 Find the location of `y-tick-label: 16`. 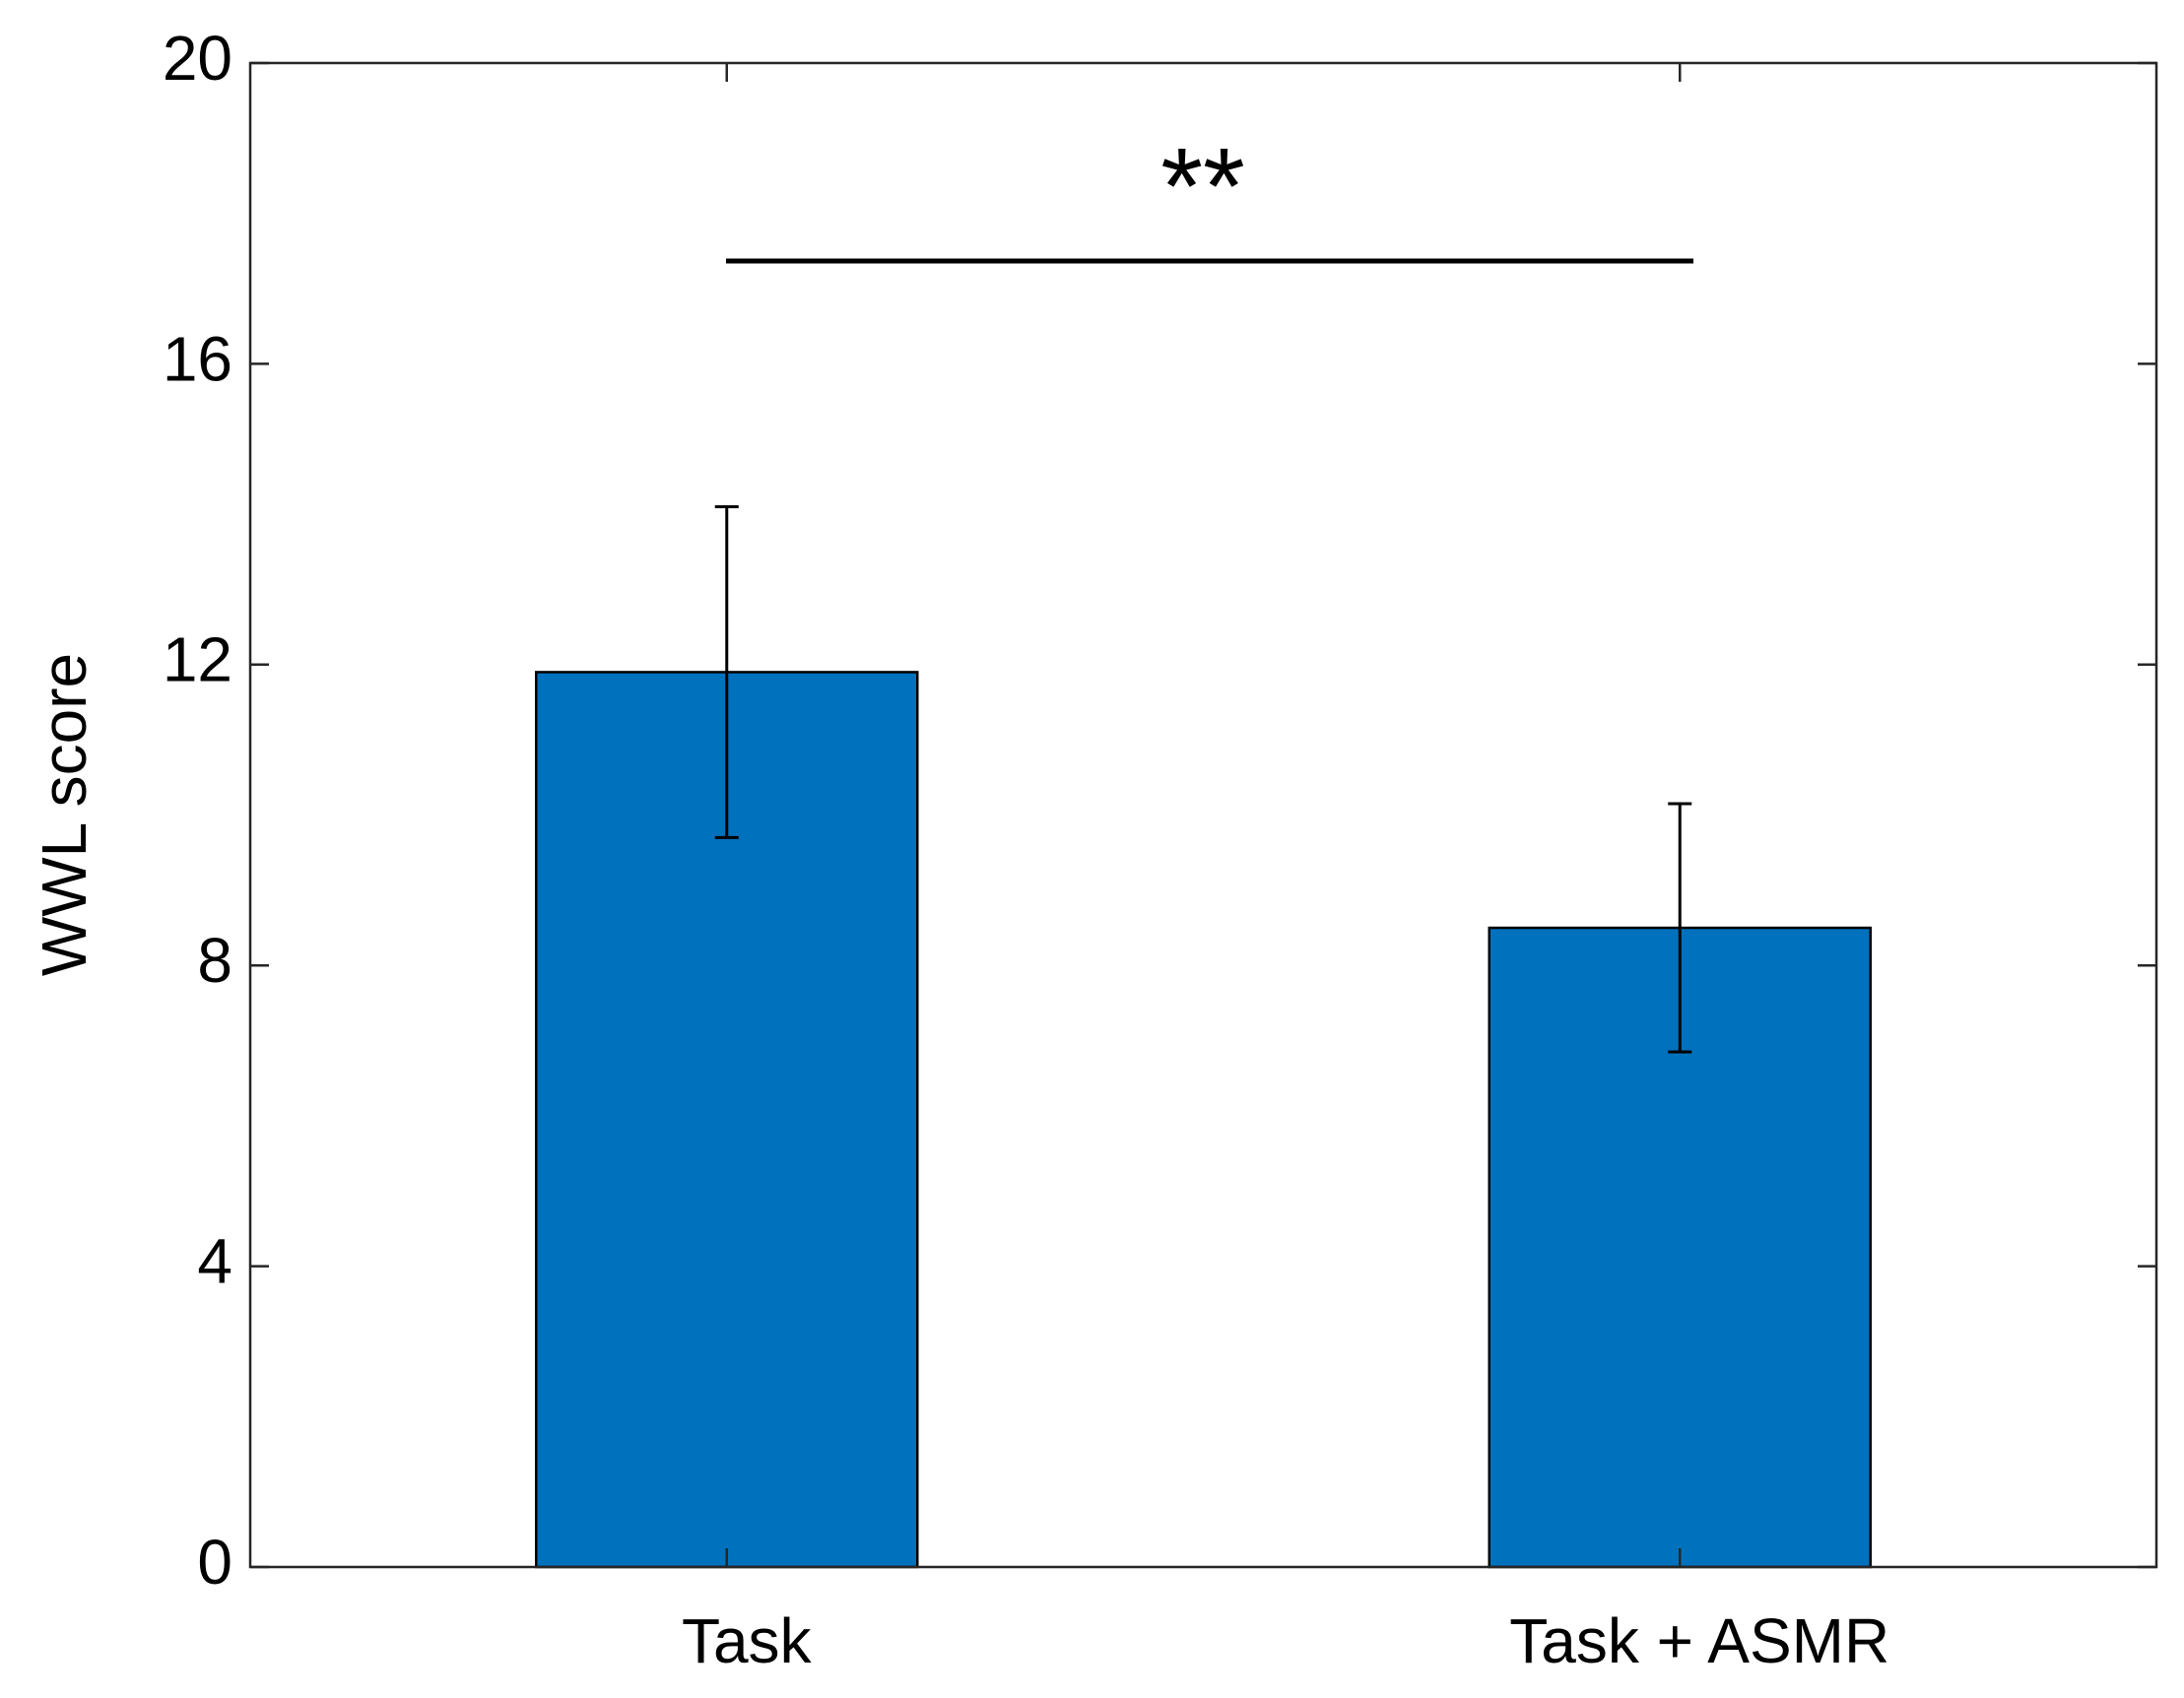

y-tick-label: 16 is located at coordinates (197, 359).